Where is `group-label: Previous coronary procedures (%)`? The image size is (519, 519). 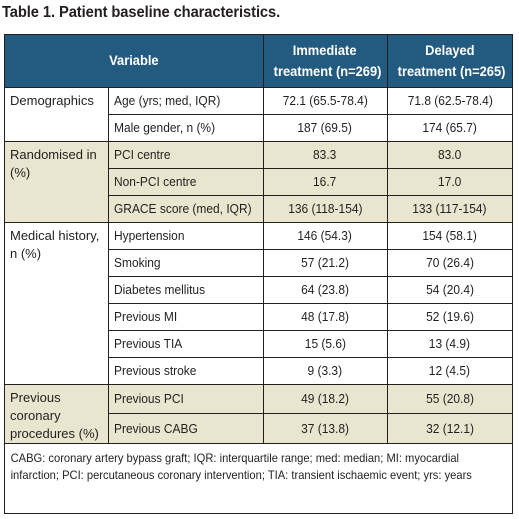
group-label: Previous coronary procedures (%) is located at coordinates (57, 413).